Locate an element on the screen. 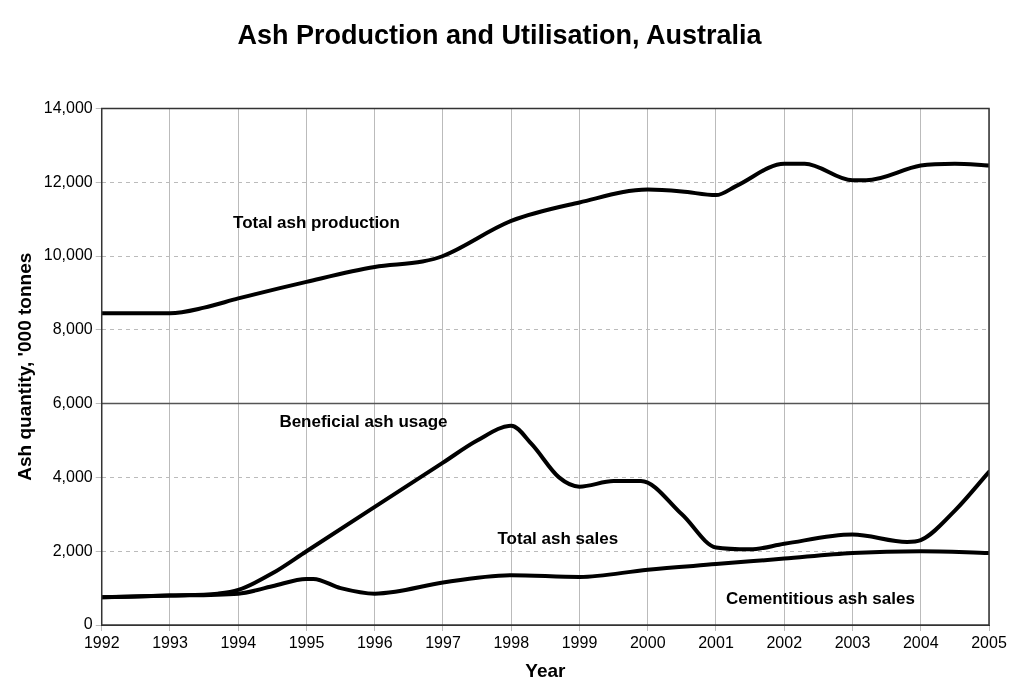  y-tick-label: 12,000 is located at coordinates (68, 181).